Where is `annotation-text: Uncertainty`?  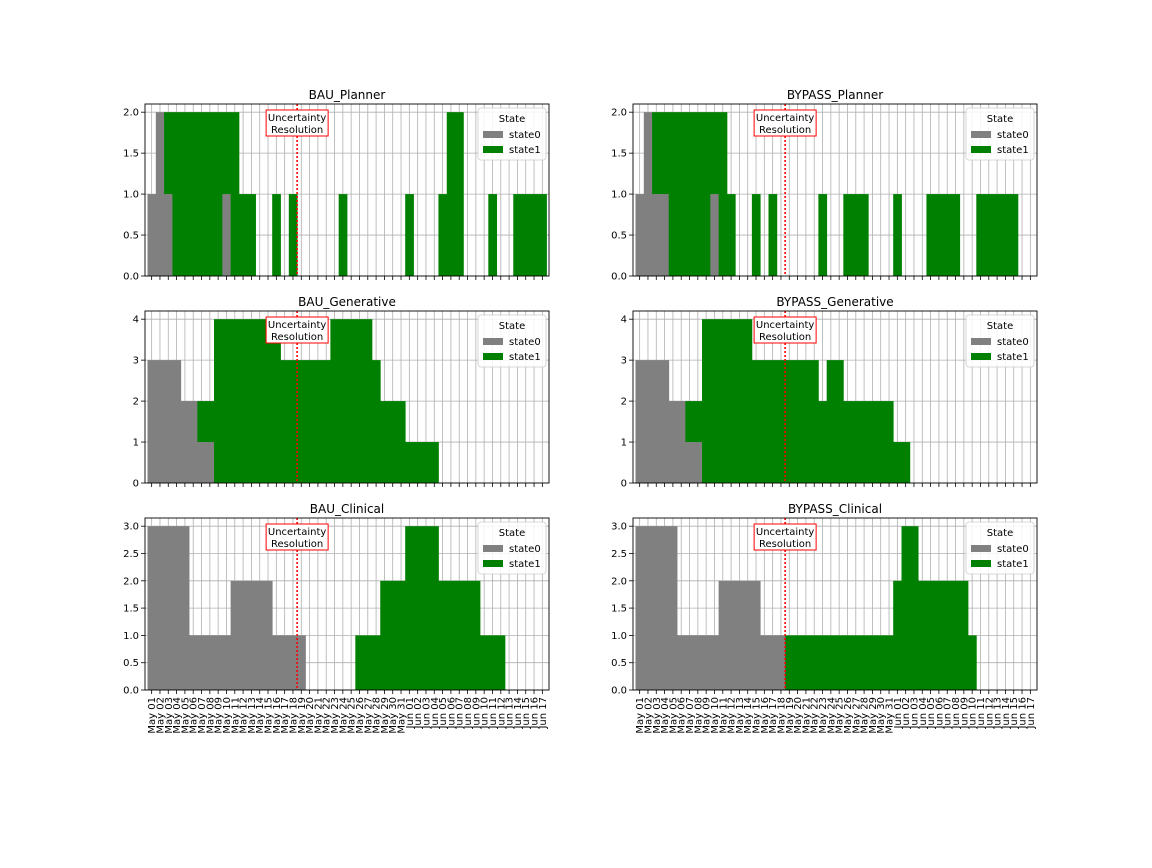 annotation-text: Uncertainty is located at coordinates (785, 118).